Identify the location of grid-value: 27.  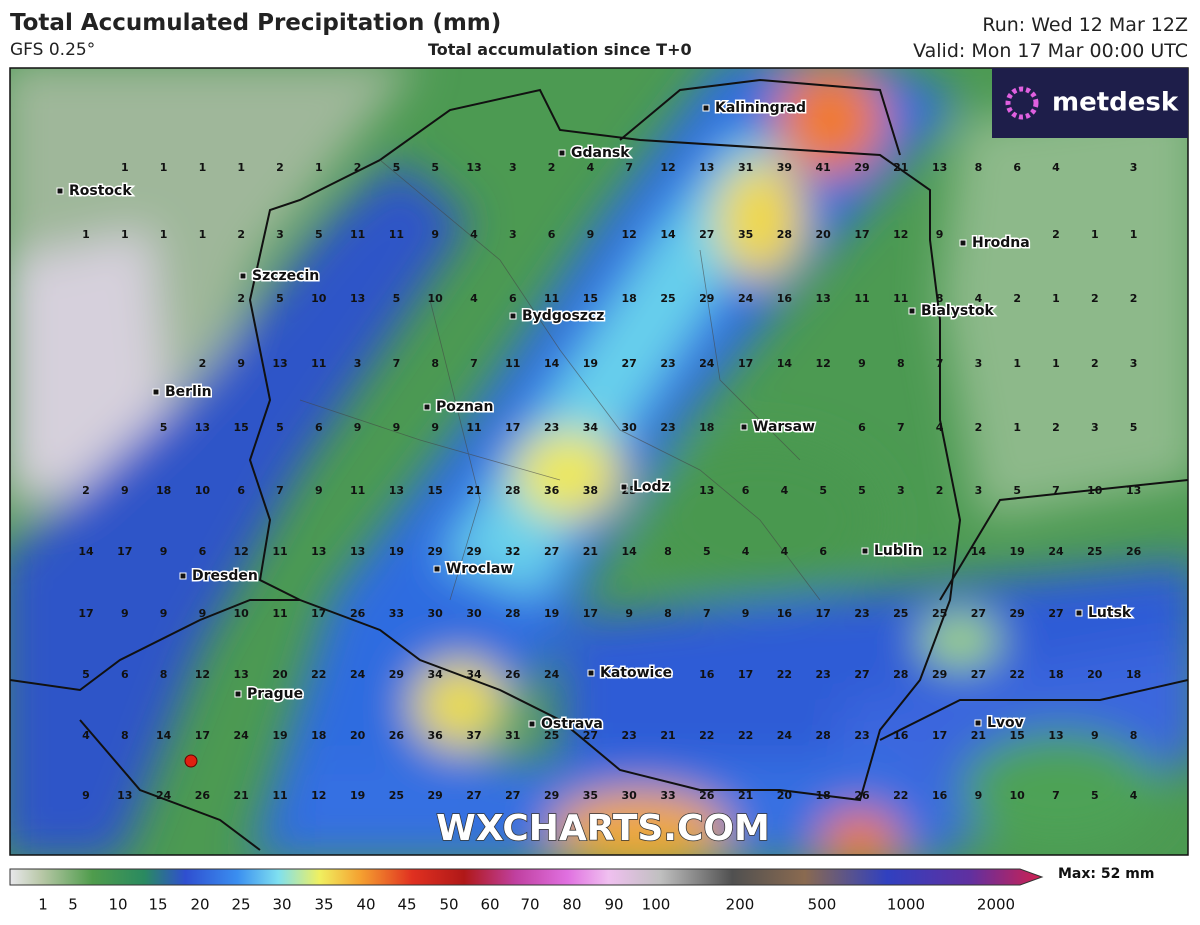
(978, 613).